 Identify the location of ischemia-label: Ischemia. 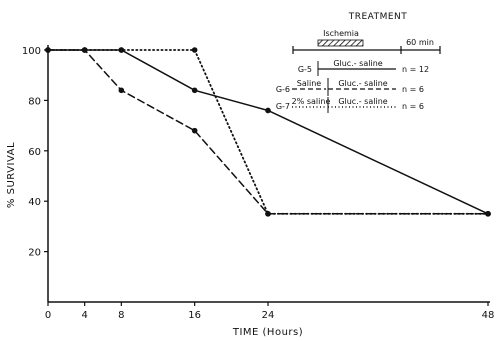
(341, 33).